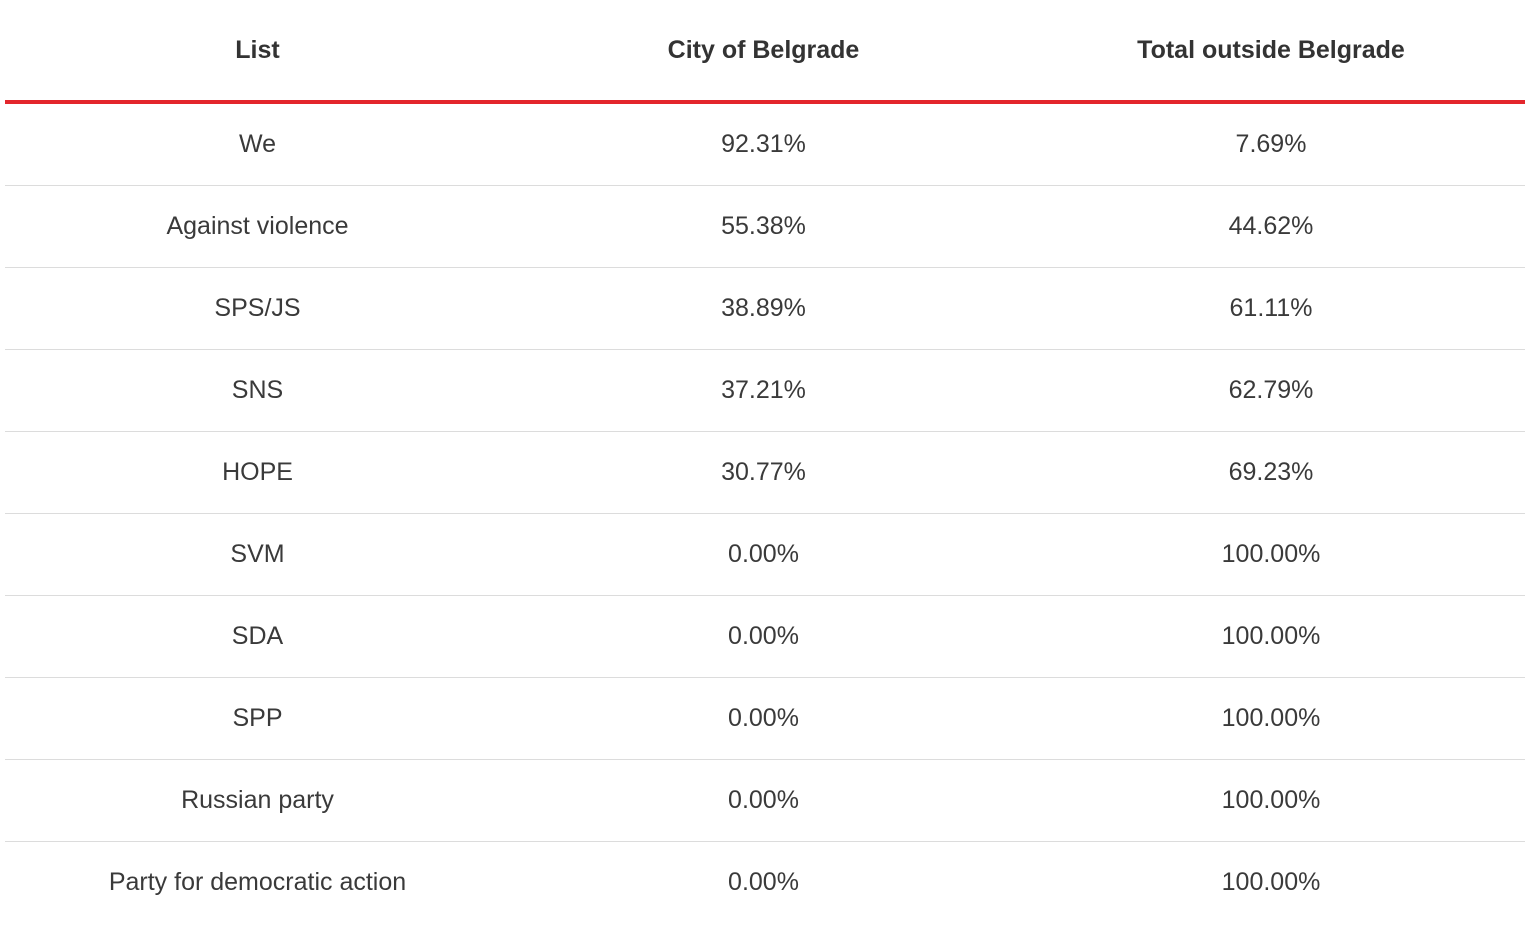 Image resolution: width=1532 pixels, height=938 pixels. I want to click on cell-city-of-belgrade: 38.89%, so click(763, 308).